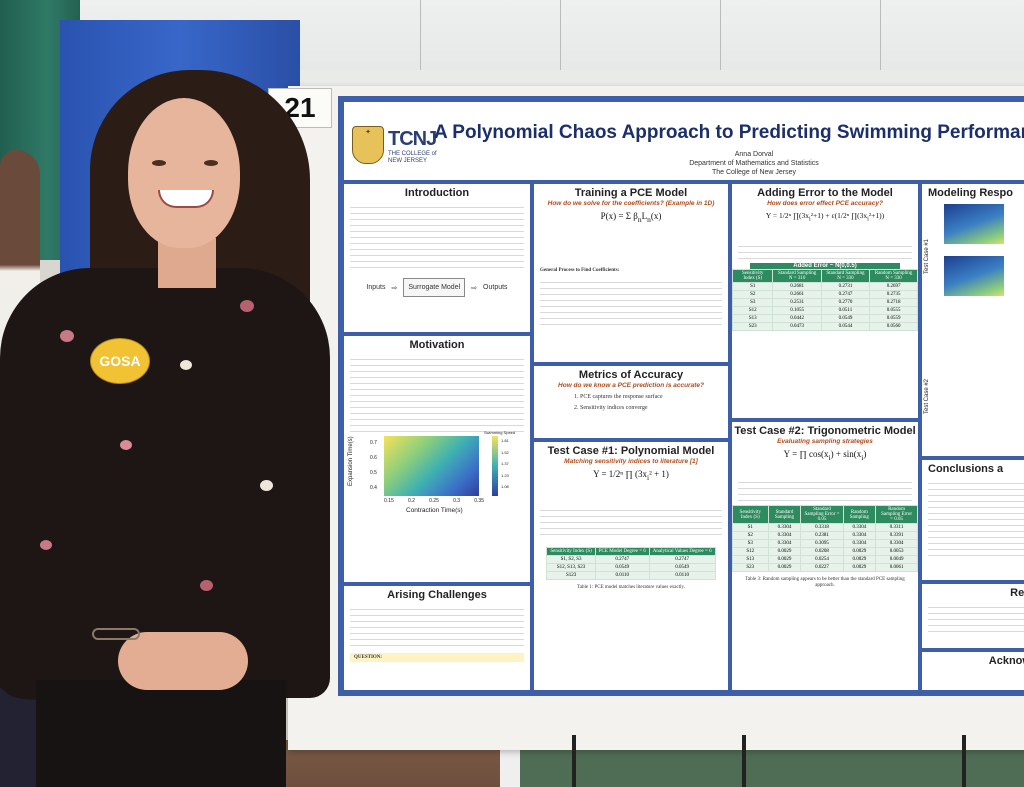 The height and width of the screenshot is (787, 1024). I want to click on x-tick: 0.35, so click(479, 501).